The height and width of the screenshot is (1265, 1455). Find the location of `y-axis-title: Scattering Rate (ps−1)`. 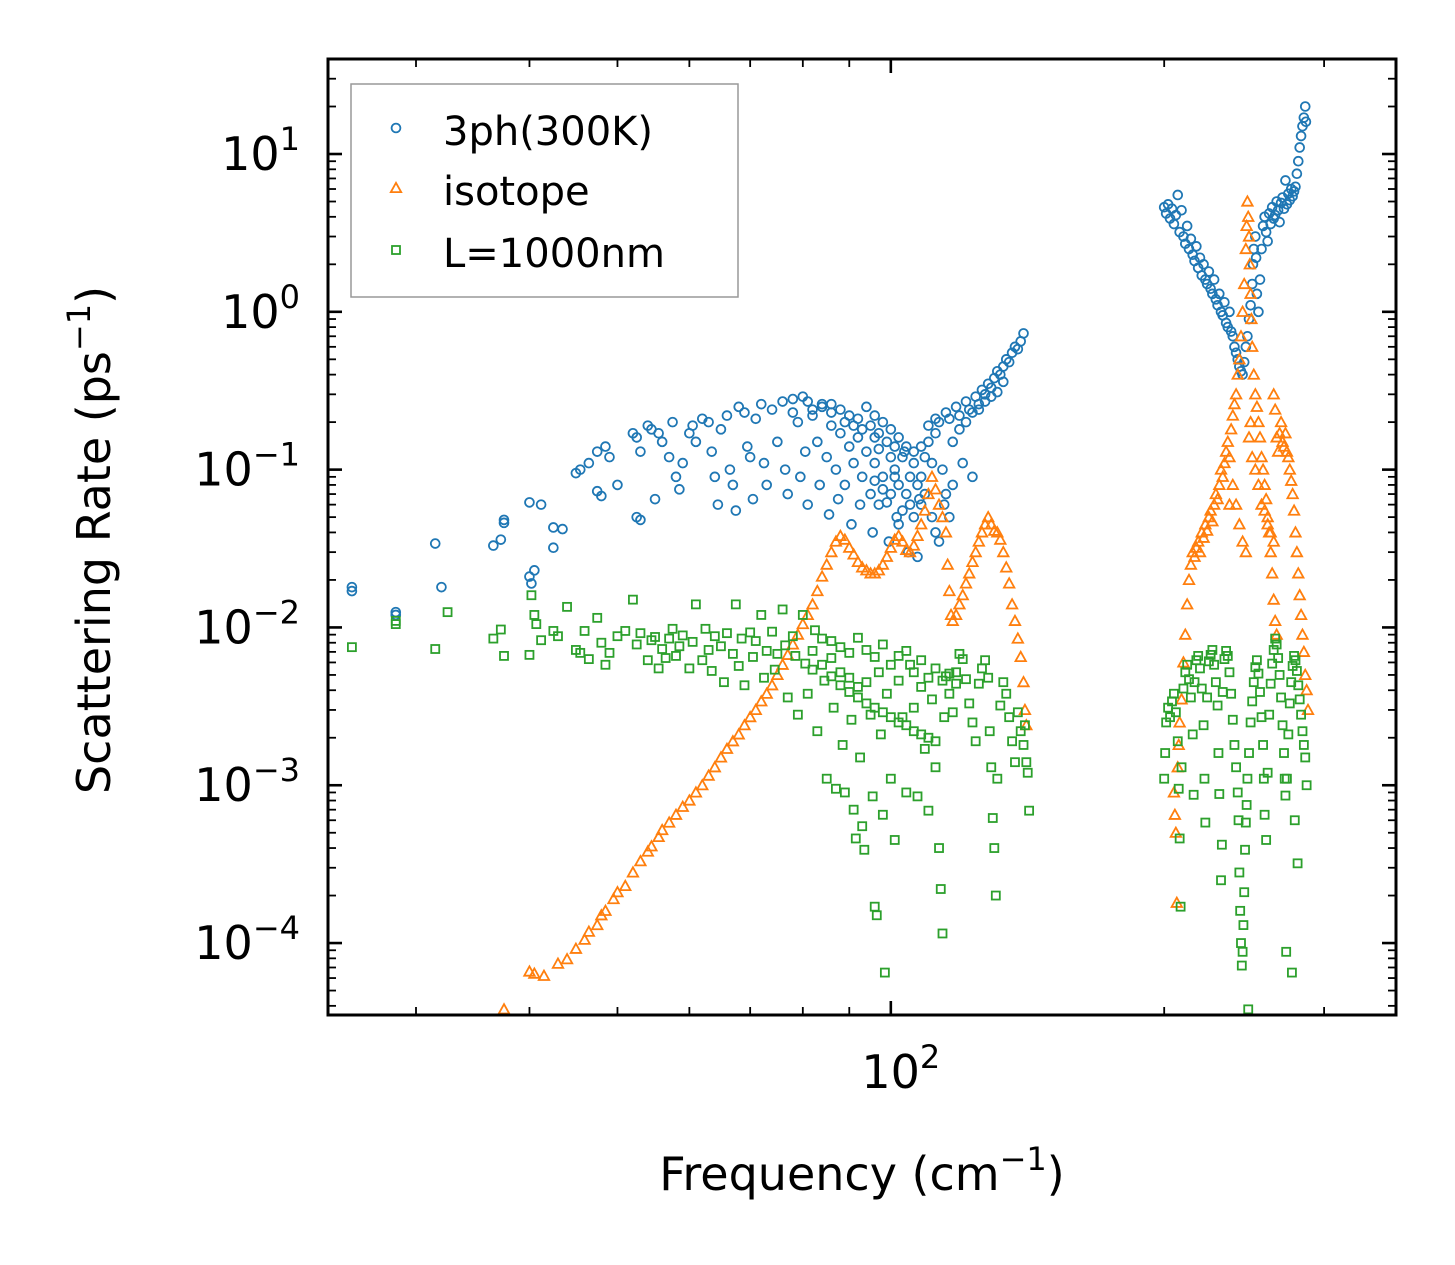

y-axis-title: Scattering Rate (ps−1) is located at coordinates (90, 540).